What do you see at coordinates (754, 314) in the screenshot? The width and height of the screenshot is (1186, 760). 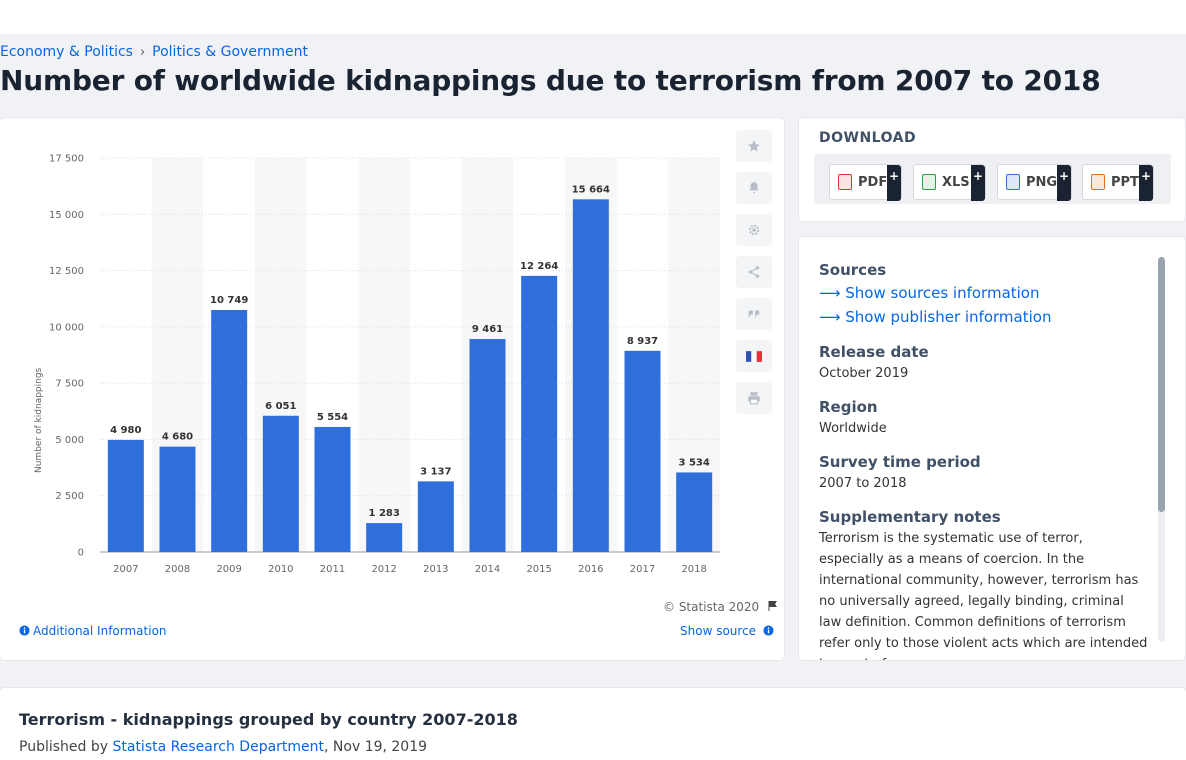 I see `quote-icon` at bounding box center [754, 314].